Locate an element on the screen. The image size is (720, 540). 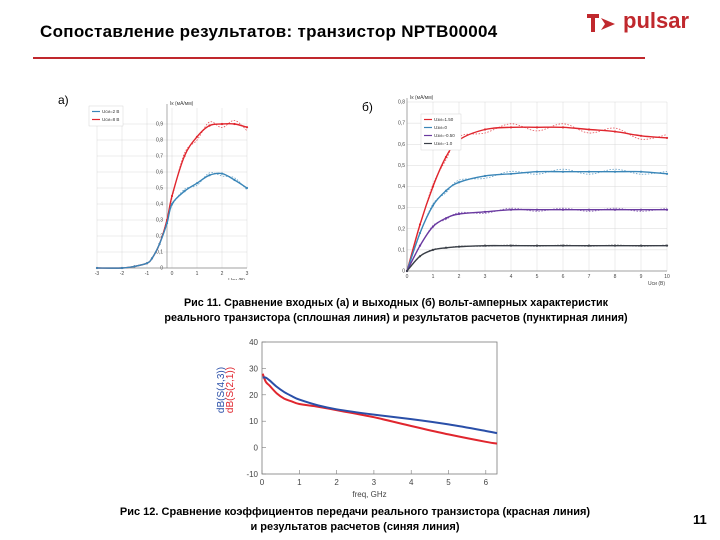
y-tick-label: 0,4 is located at coordinates (159, 205).